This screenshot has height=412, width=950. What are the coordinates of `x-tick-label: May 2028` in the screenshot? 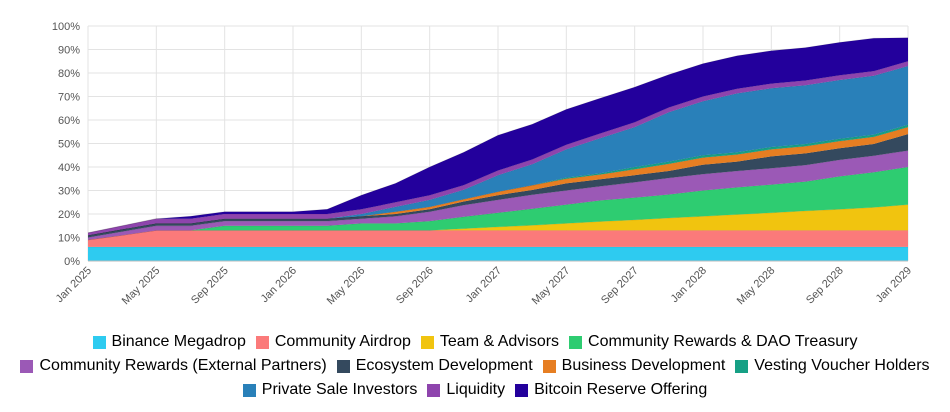 It's located at (756, 286).